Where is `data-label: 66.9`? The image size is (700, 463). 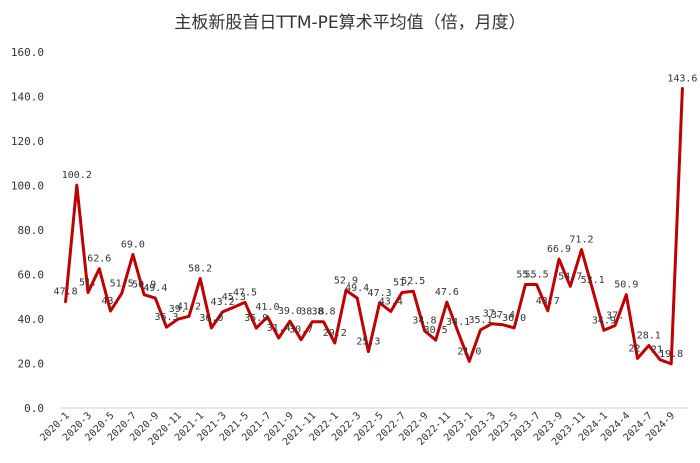 data-label: 66.9 is located at coordinates (559, 249).